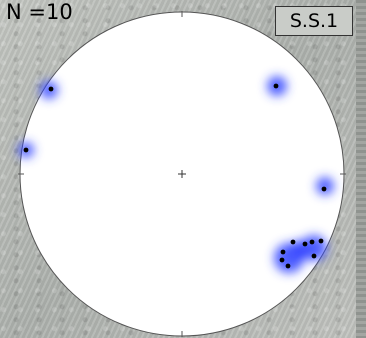  Describe the element at coordinates (39, 12) in the screenshot. I see `sample-count-label: N =10` at that location.